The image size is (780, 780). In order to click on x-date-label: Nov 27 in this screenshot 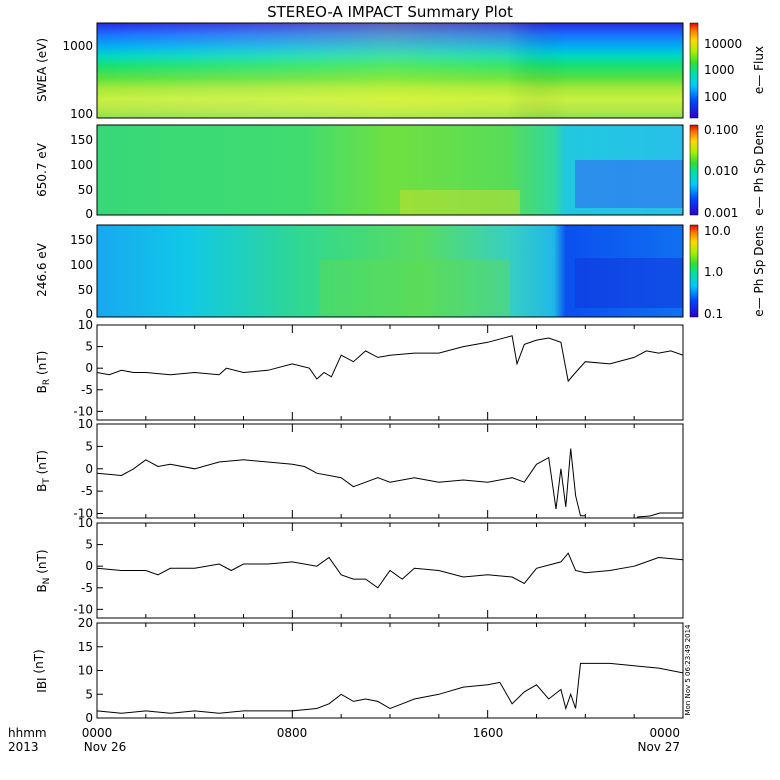, I will do `click(658, 747)`.